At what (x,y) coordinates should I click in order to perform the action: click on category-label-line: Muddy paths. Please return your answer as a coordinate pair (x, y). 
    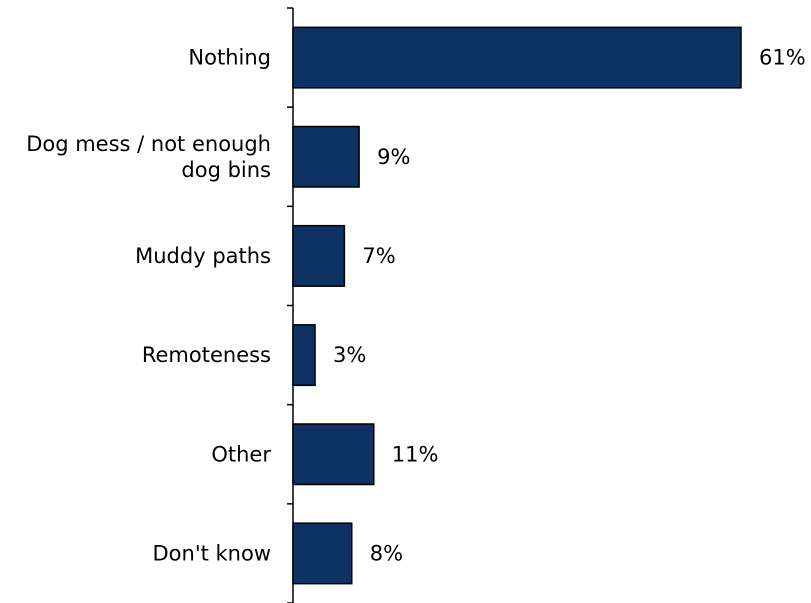
    Looking at the image, I should click on (203, 256).